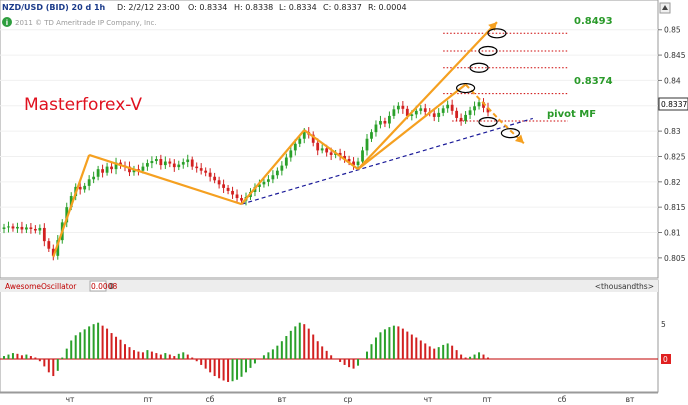  I want to click on header-date: D: 2/2/12 23:00, so click(148, 7).